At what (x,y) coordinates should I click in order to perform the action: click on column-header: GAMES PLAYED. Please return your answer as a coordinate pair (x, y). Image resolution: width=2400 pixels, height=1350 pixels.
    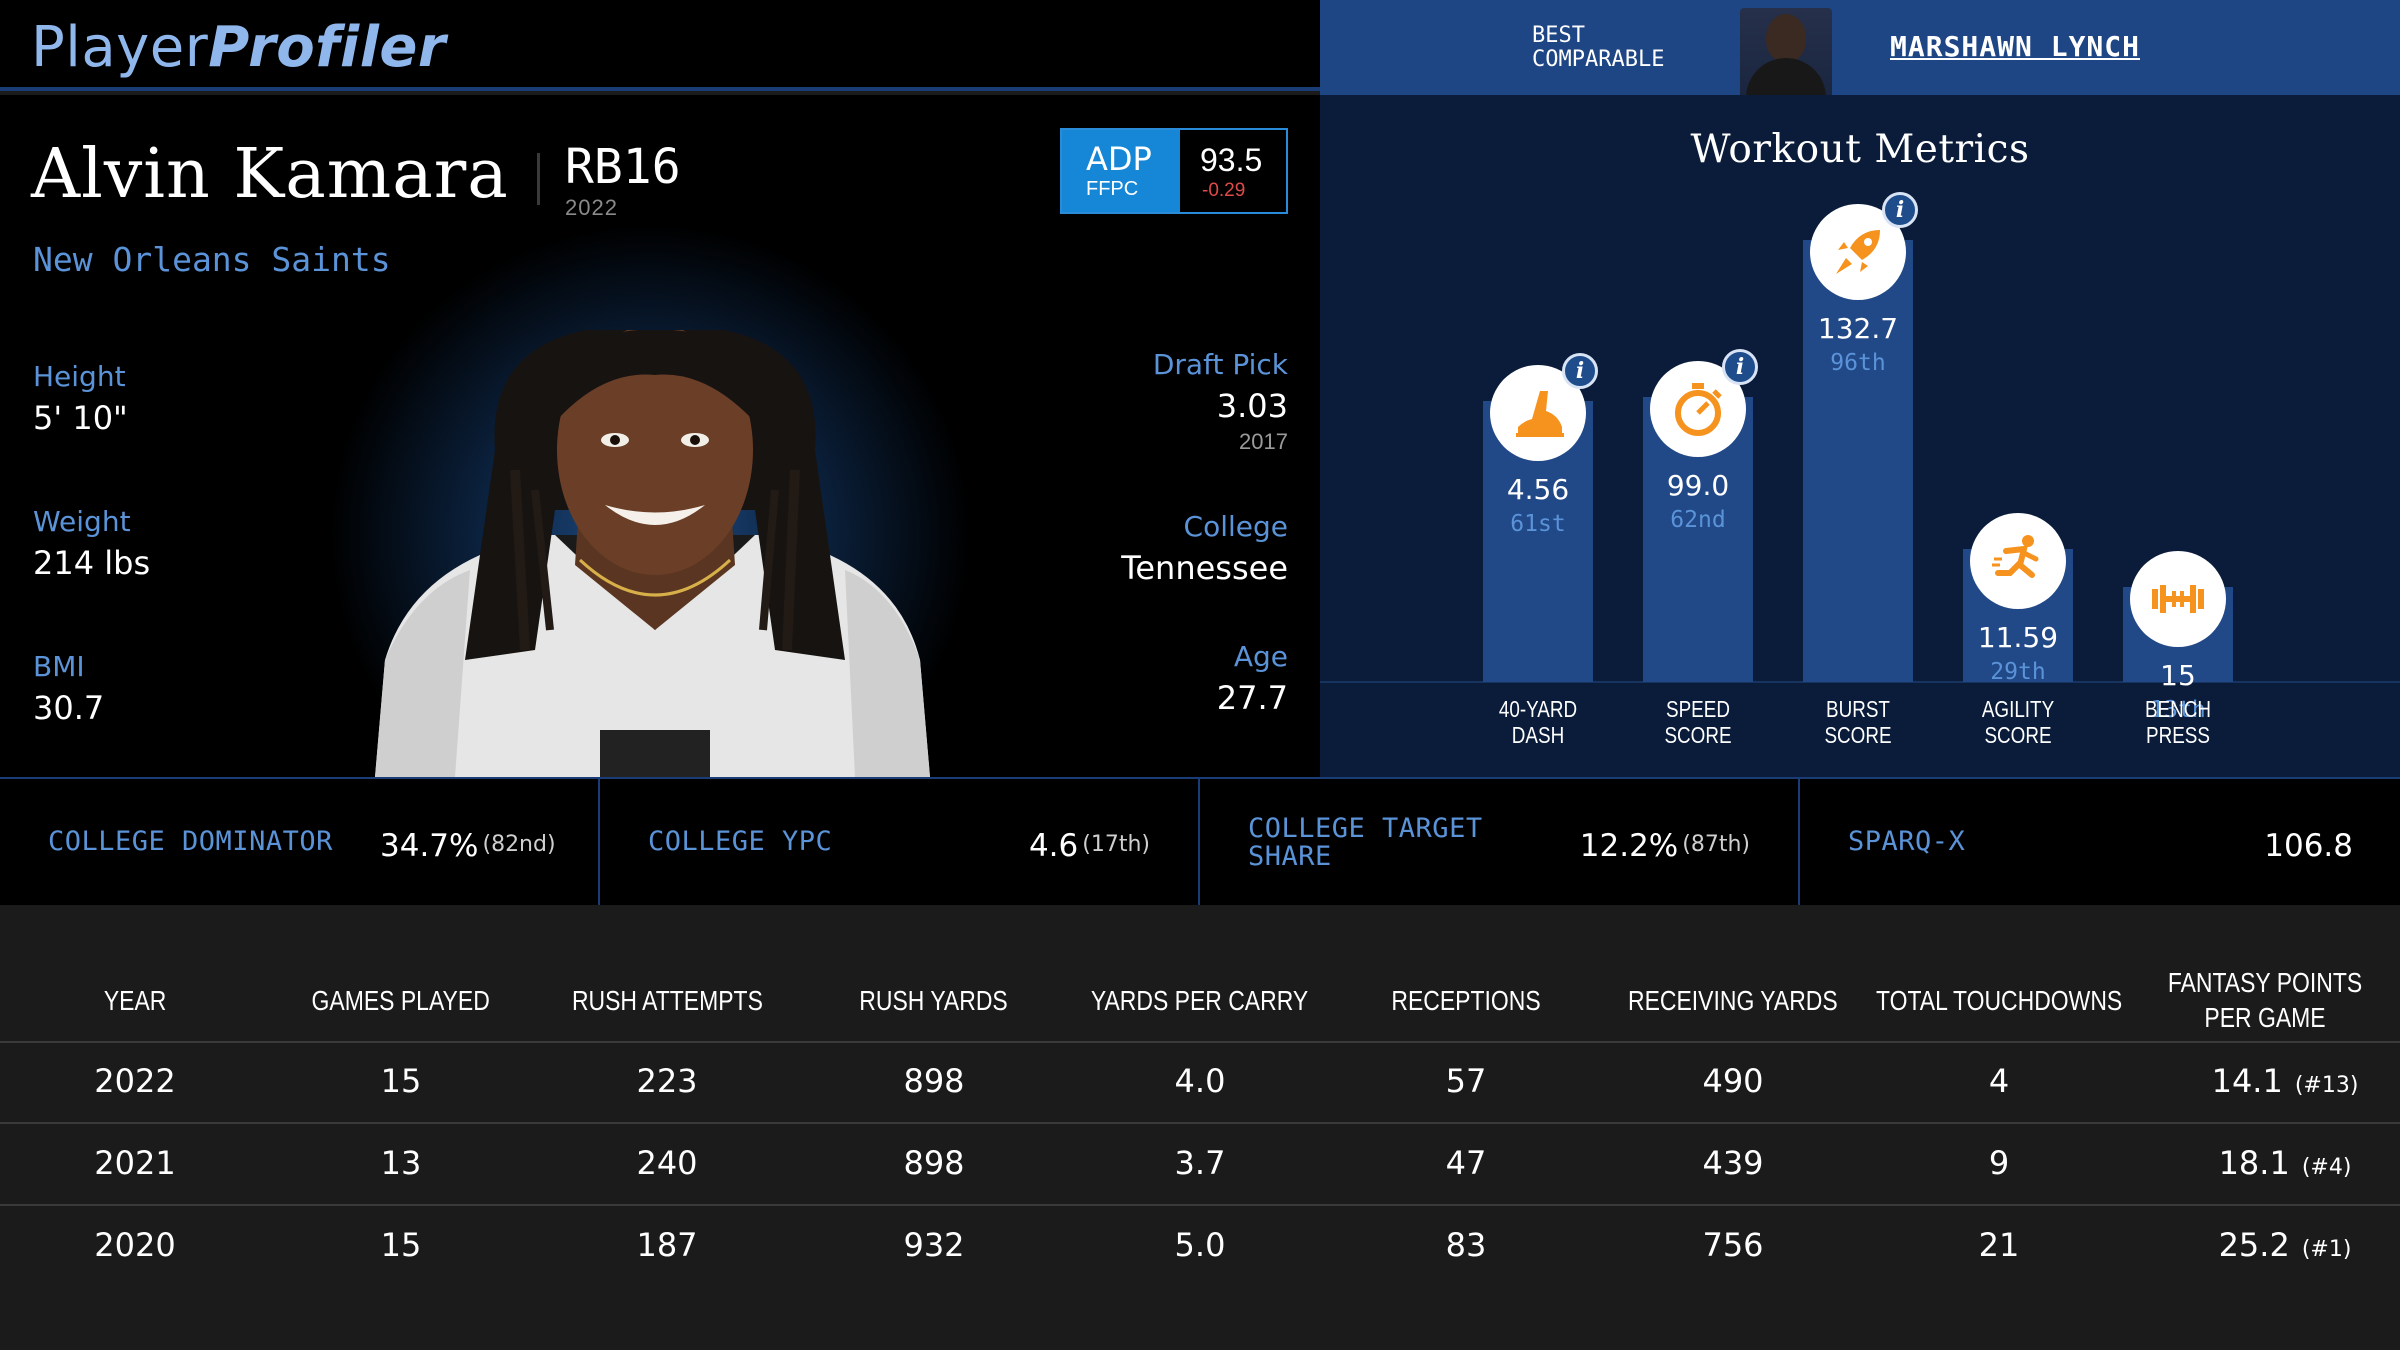
    Looking at the image, I should click on (401, 1000).